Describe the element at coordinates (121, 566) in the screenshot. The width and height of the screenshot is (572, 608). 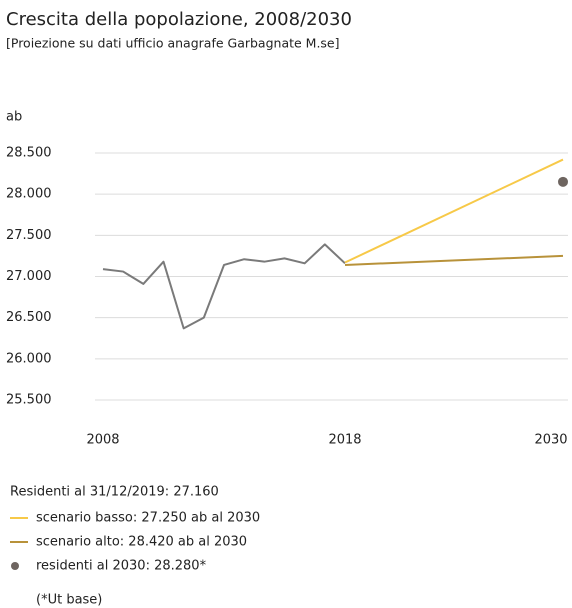
I see `legend-label: residenti al 2030: 28.280*` at that location.